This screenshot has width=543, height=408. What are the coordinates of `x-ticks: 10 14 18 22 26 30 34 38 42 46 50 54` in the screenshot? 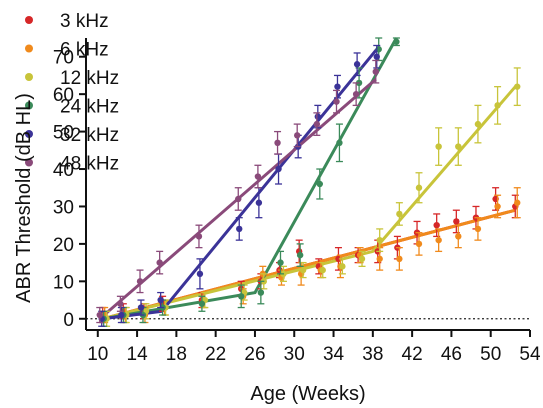 It's located at (314, 347).